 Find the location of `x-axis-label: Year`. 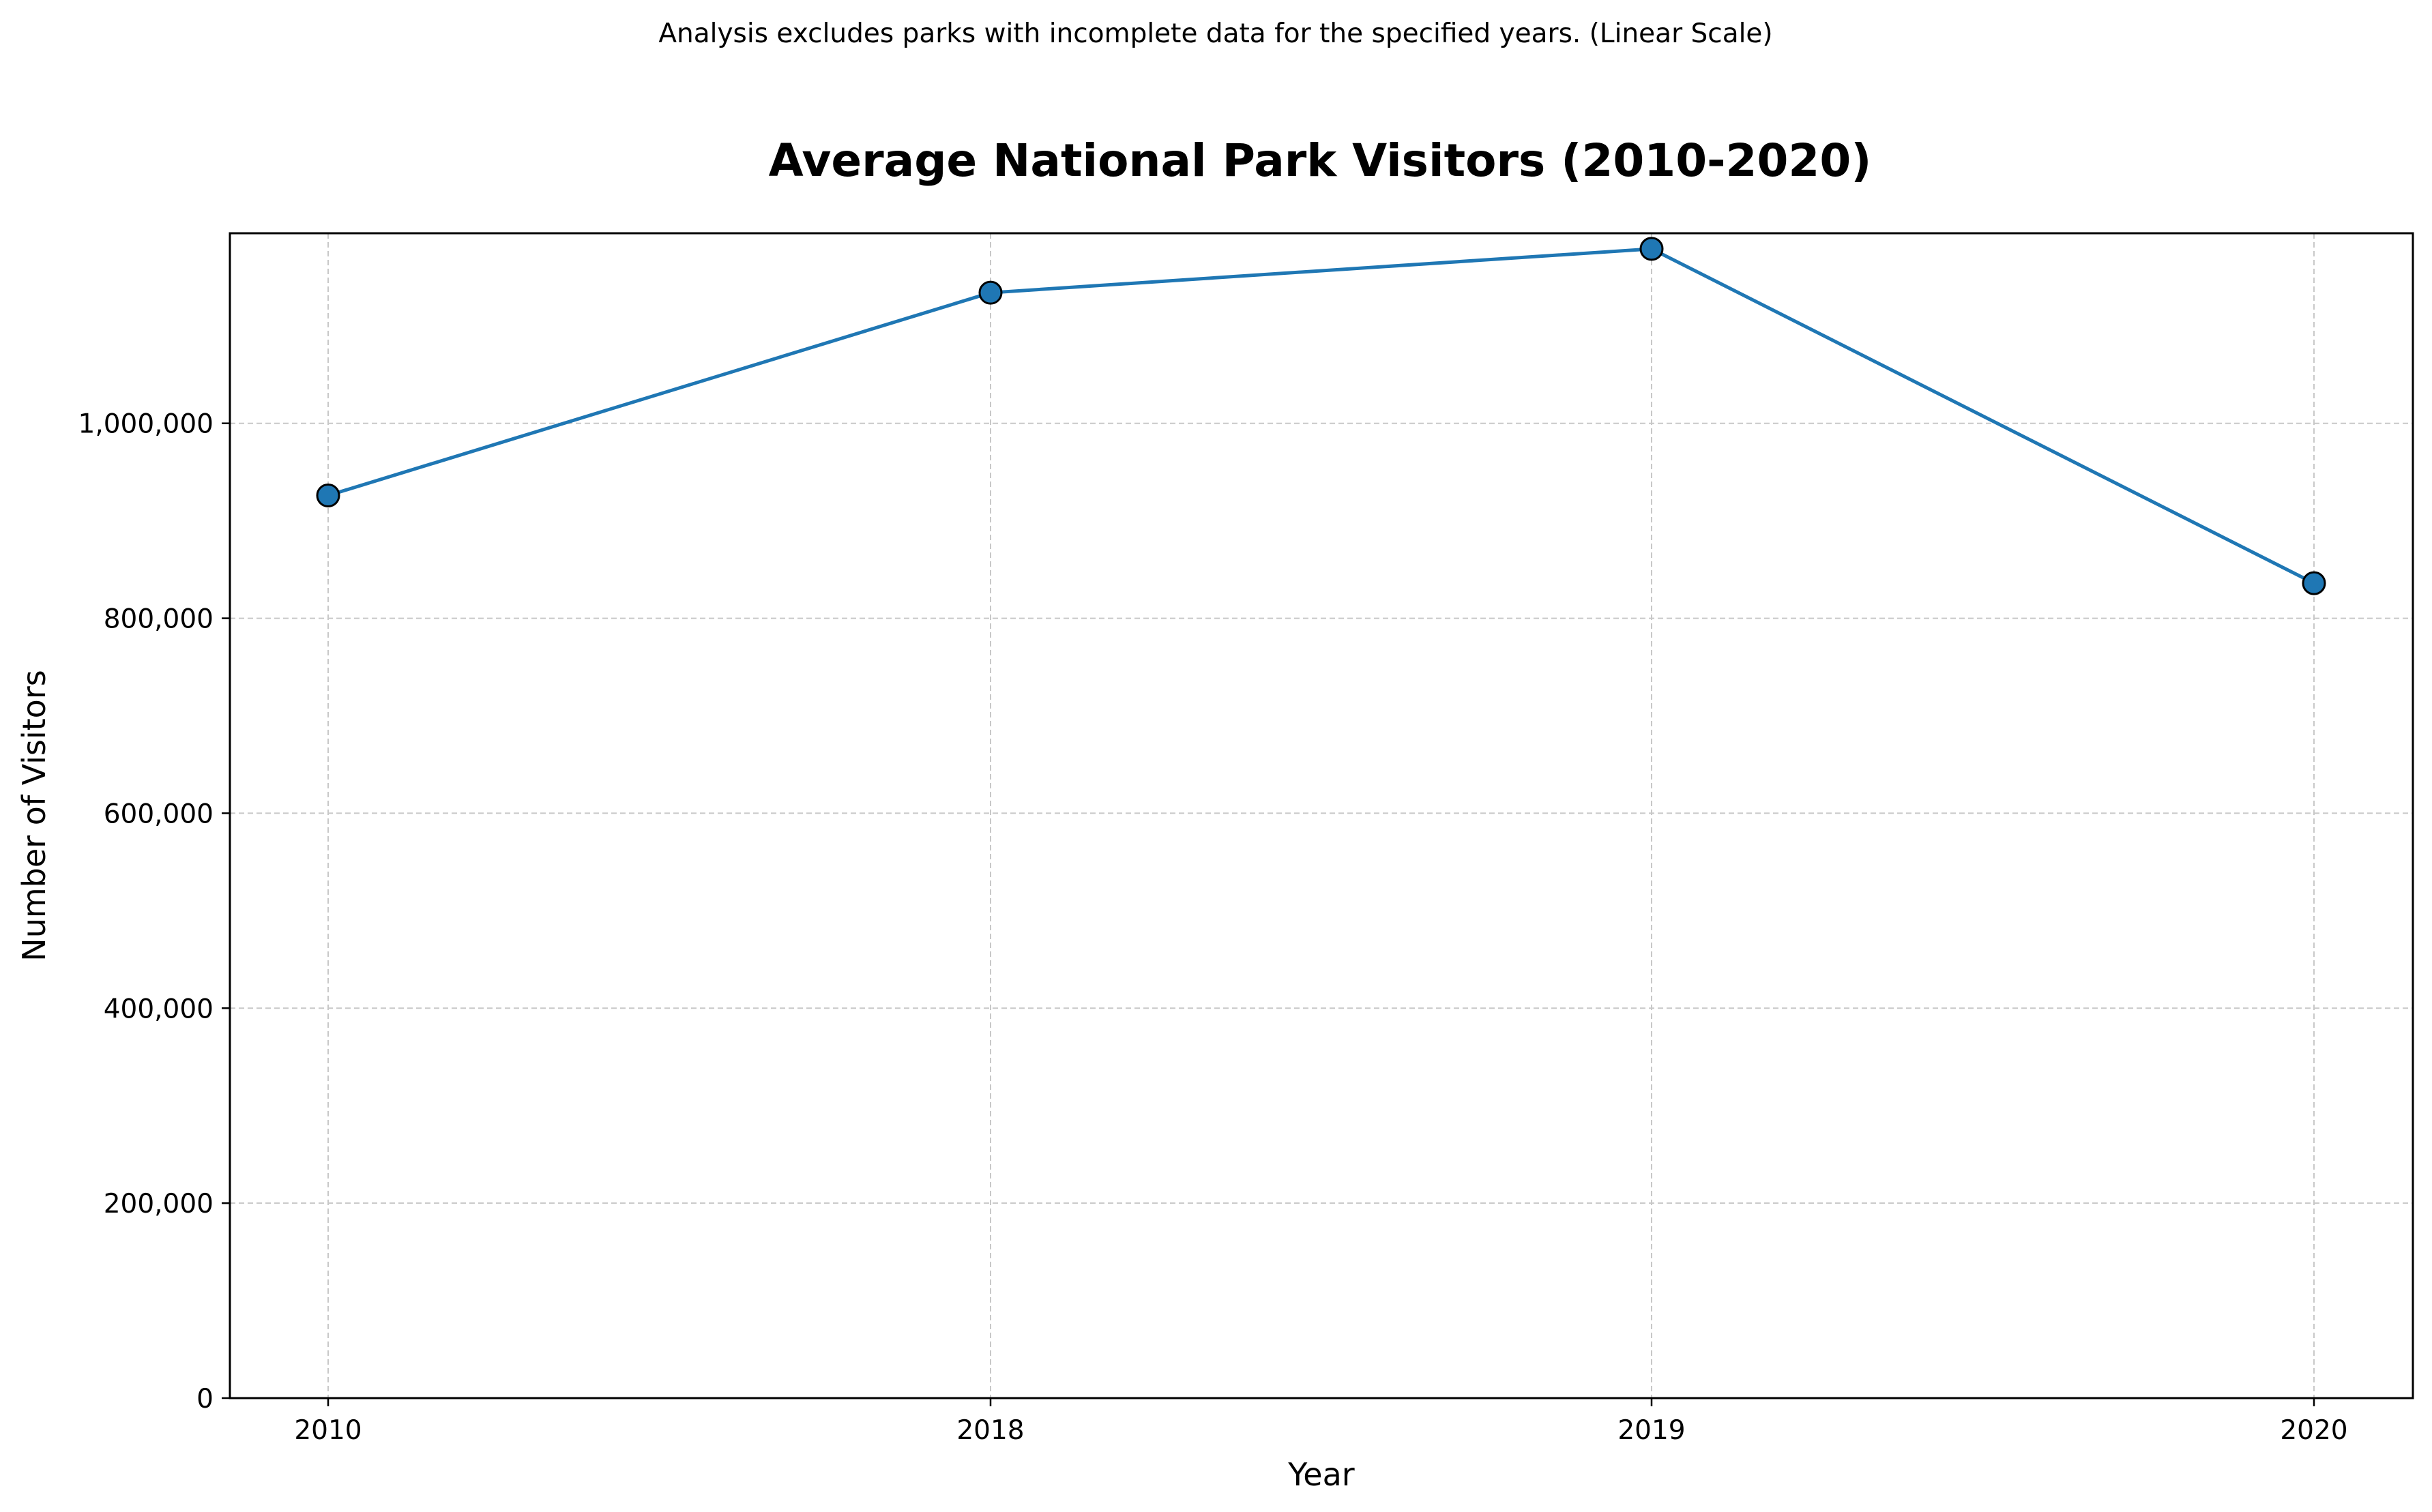

x-axis-label: Year is located at coordinates (1320, 1474).